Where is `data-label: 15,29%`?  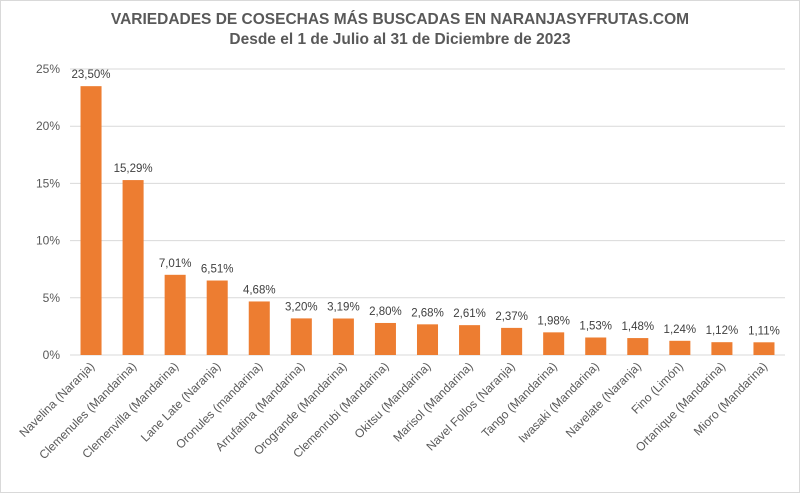
data-label: 15,29% is located at coordinates (133, 169).